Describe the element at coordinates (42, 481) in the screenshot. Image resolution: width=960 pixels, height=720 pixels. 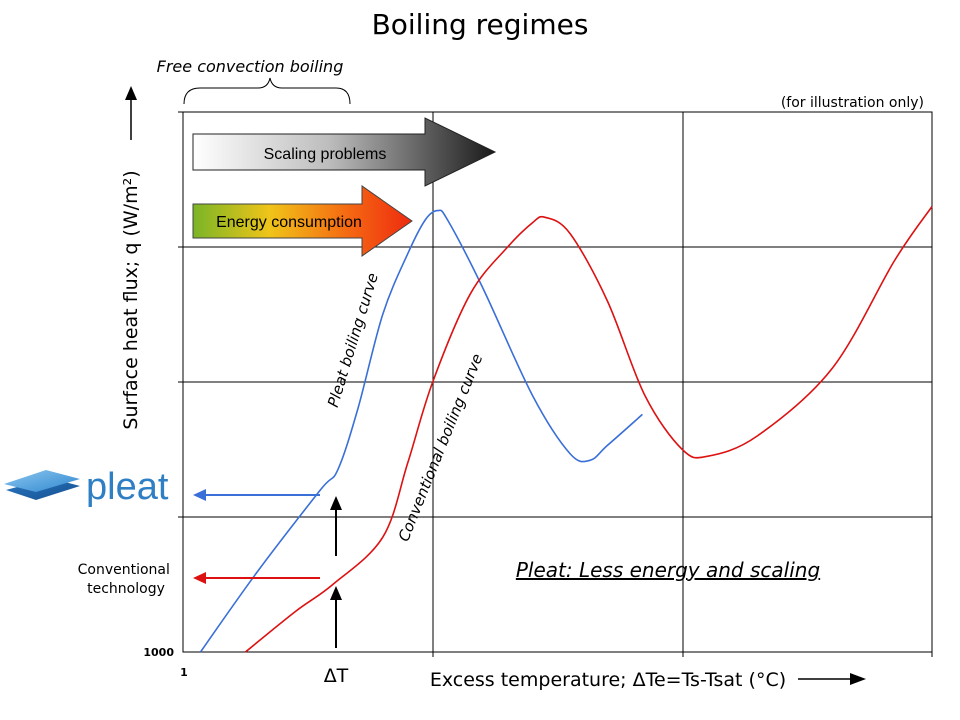
I see `pleat-logo-mark-top` at that location.